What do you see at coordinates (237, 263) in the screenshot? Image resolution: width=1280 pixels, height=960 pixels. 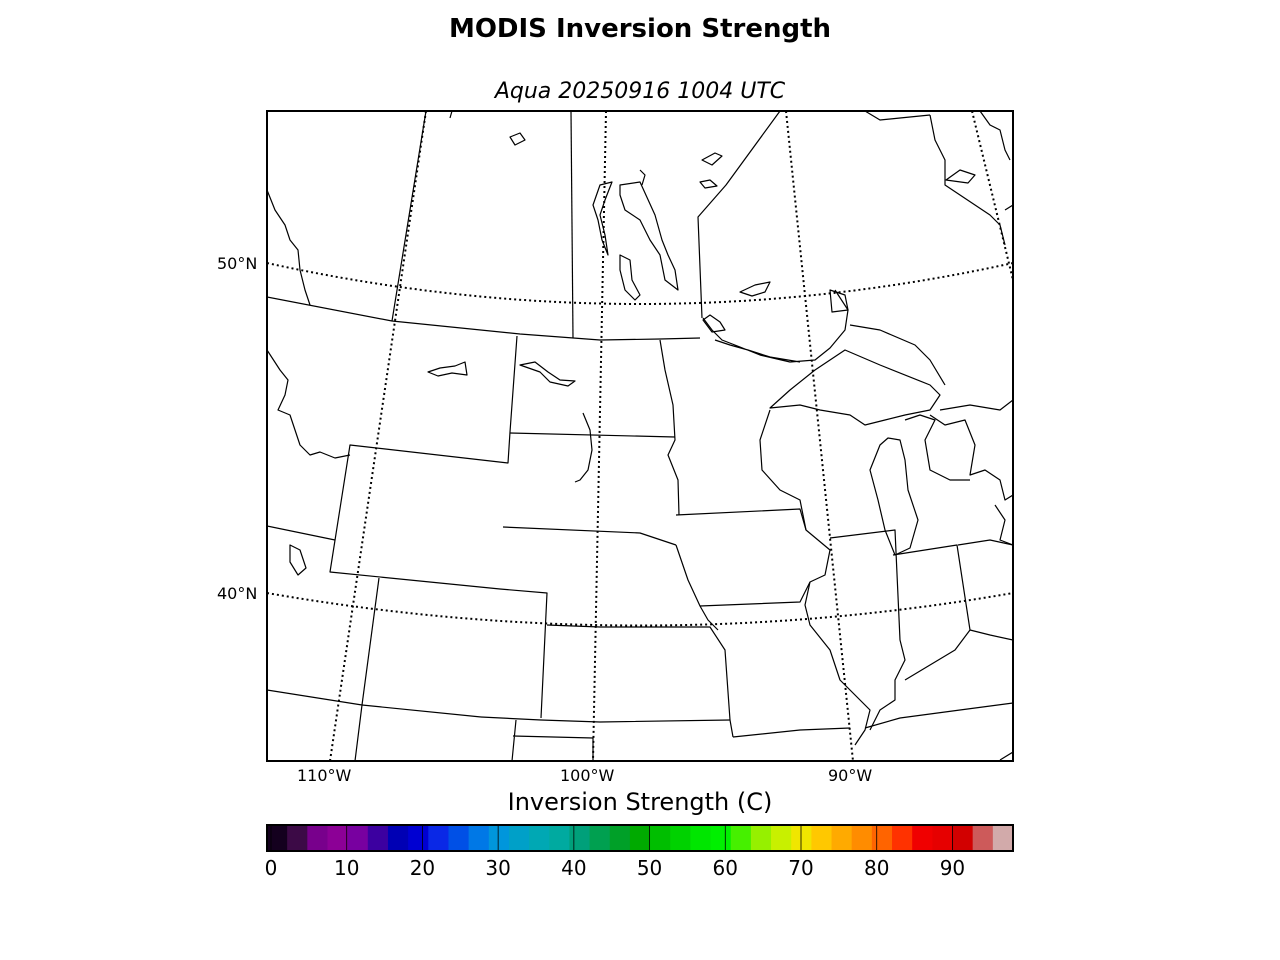 I see `lat-label-50n: 50°N` at bounding box center [237, 263].